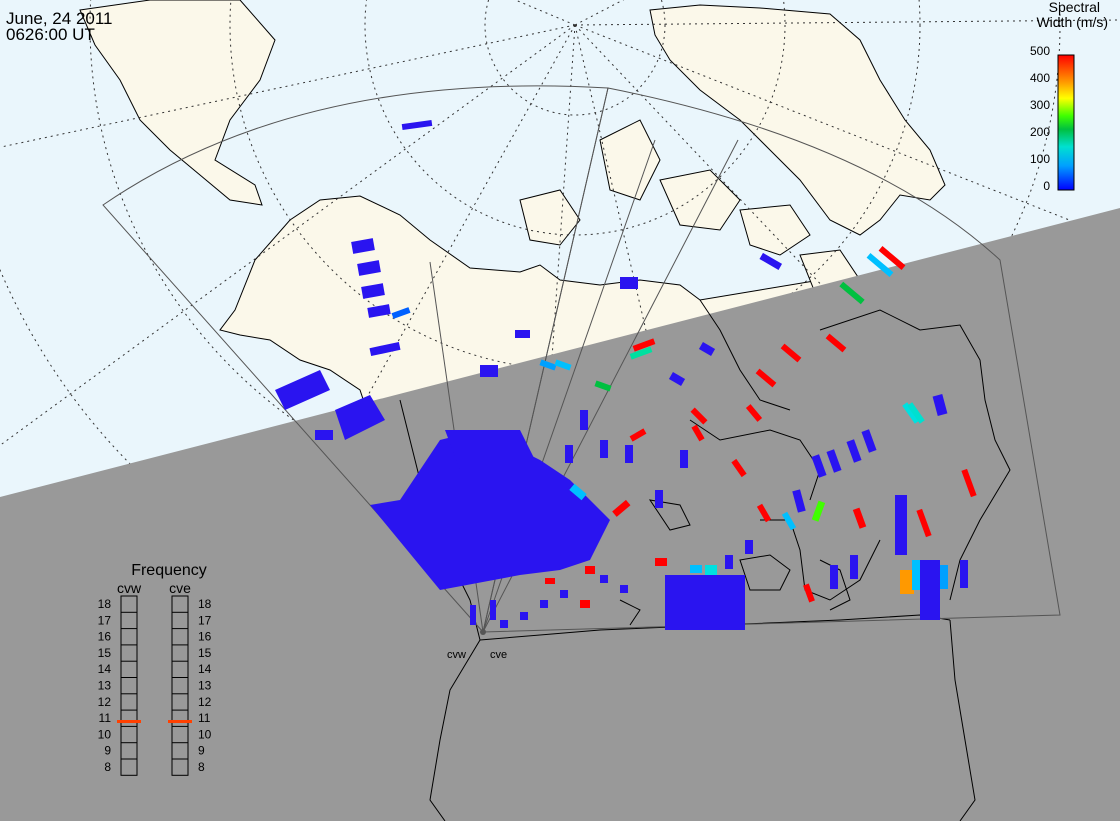 The image size is (1120, 821). I want to click on frequency-radar-cvw: cvw, so click(129, 588).